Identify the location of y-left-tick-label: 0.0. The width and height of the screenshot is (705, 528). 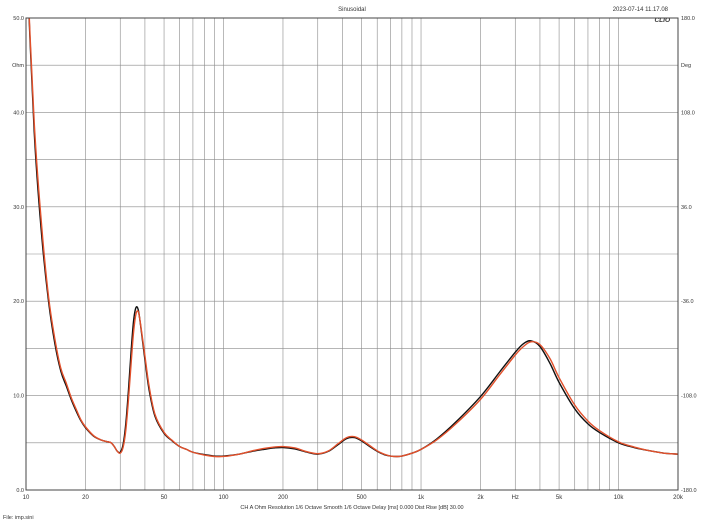
(20, 491).